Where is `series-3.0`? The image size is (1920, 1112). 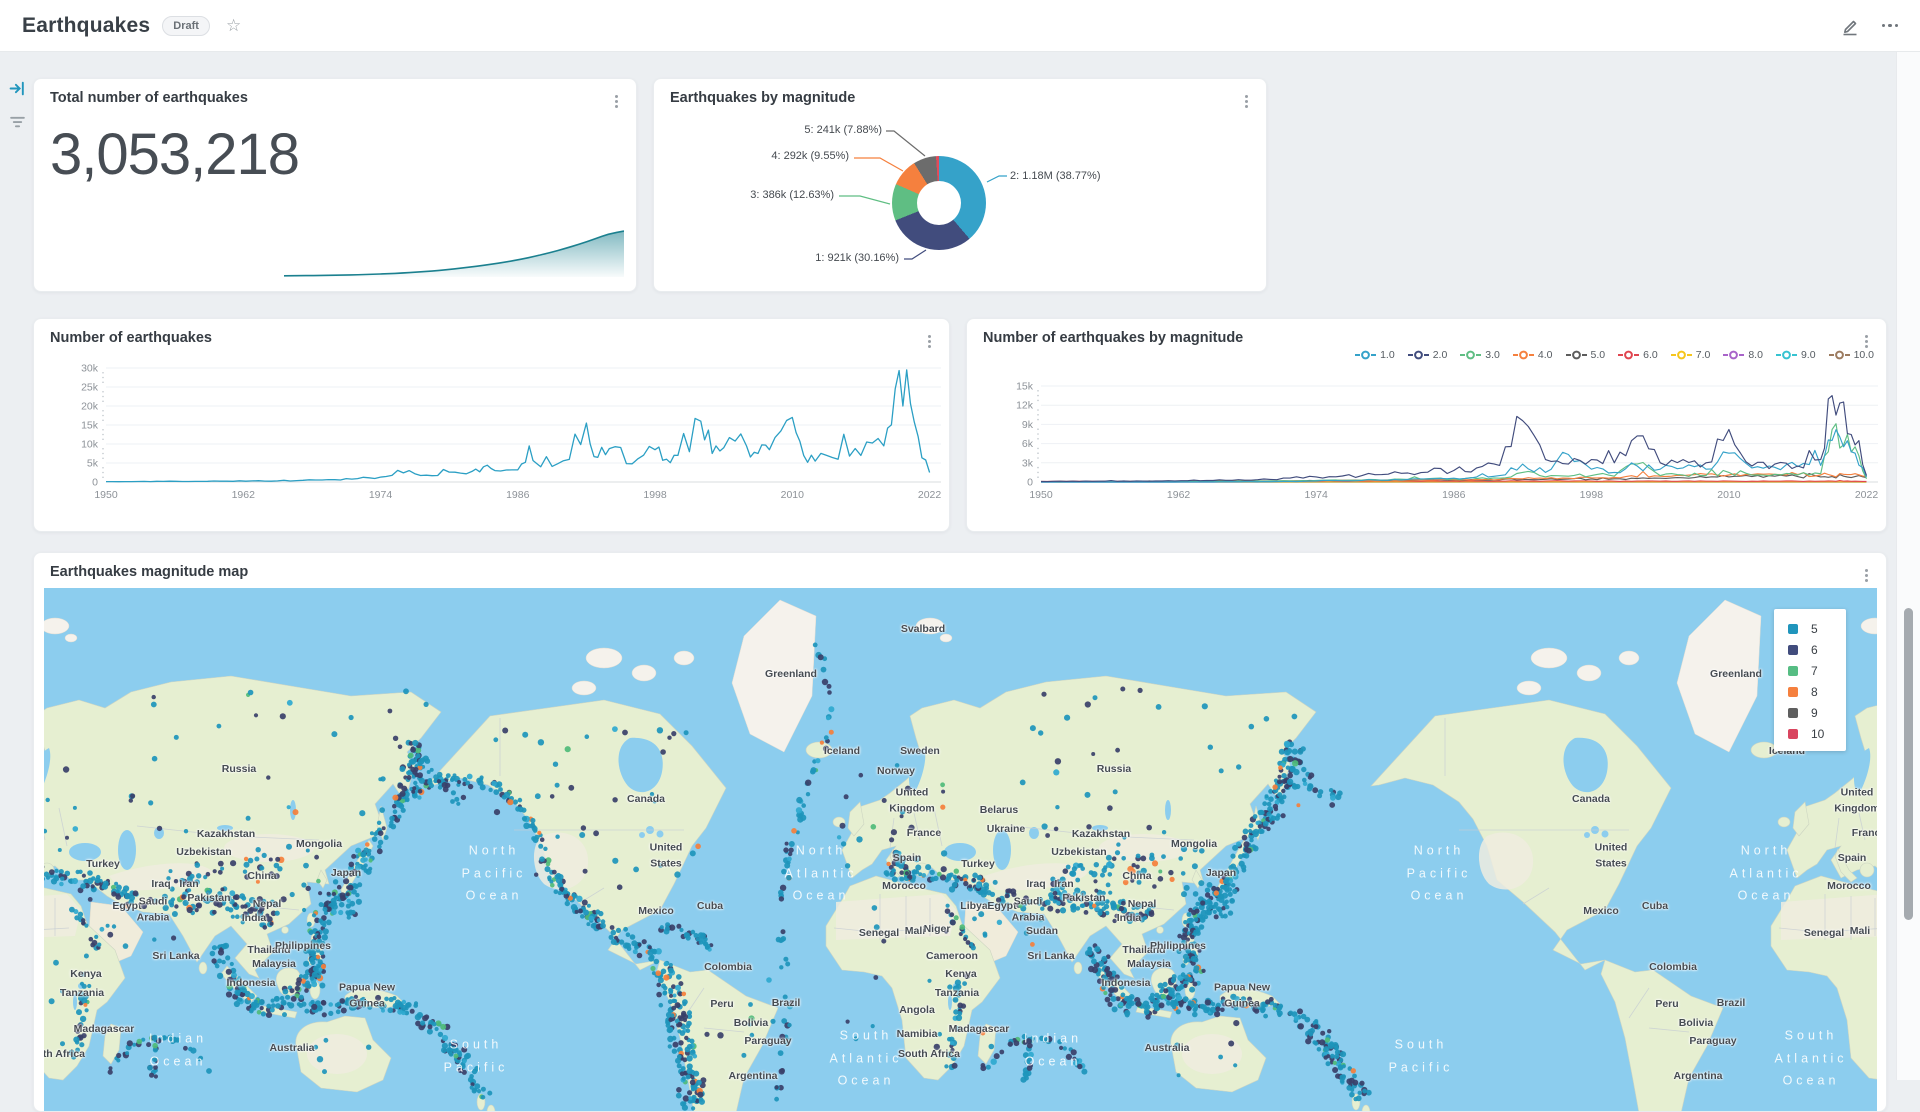
series-3.0 is located at coordinates (1454, 453).